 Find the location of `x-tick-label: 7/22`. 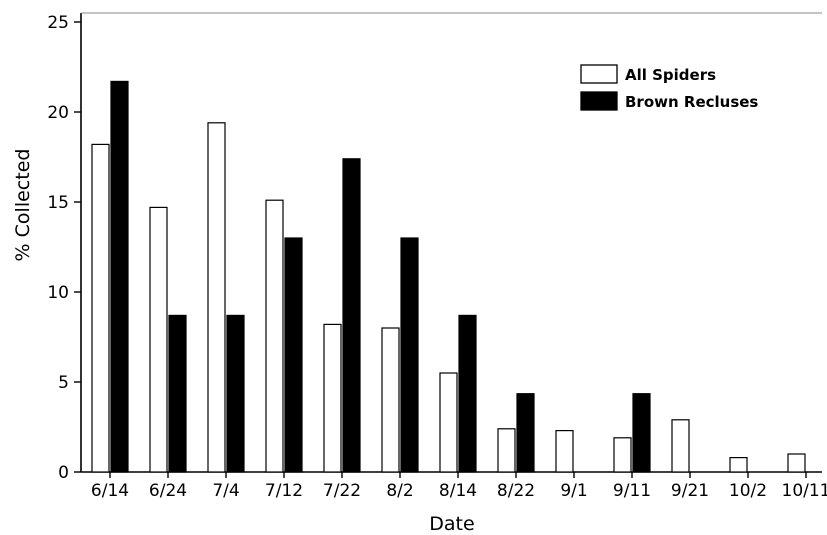

x-tick-label: 7/22 is located at coordinates (342, 491).